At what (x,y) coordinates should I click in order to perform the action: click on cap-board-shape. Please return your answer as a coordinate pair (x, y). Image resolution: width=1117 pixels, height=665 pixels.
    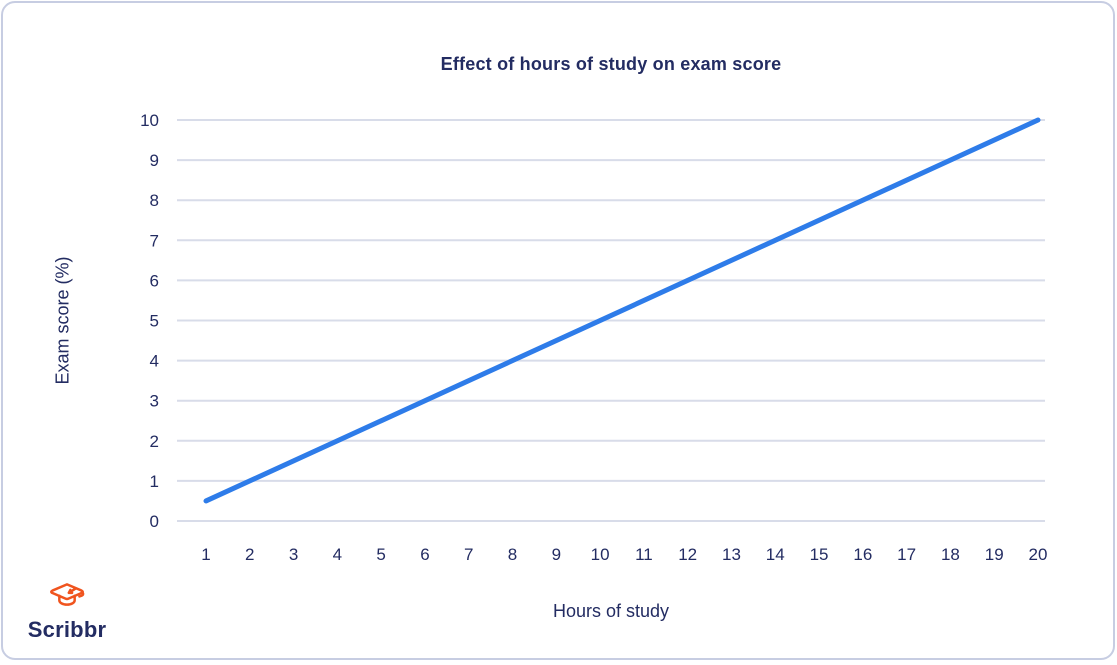
    Looking at the image, I should click on (67, 592).